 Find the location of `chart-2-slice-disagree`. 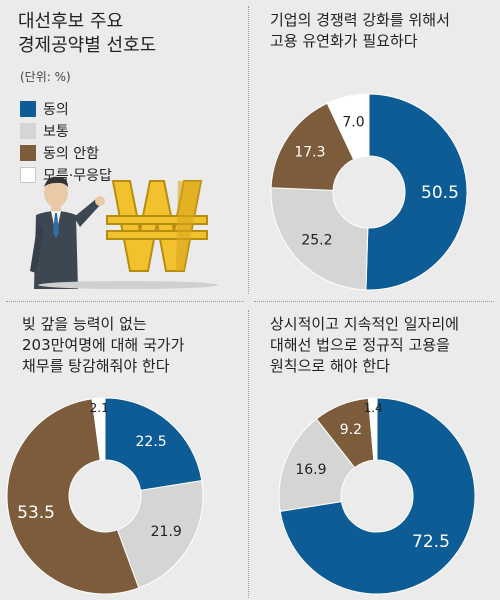

chart-2-slice-disagree is located at coordinates (73, 496).